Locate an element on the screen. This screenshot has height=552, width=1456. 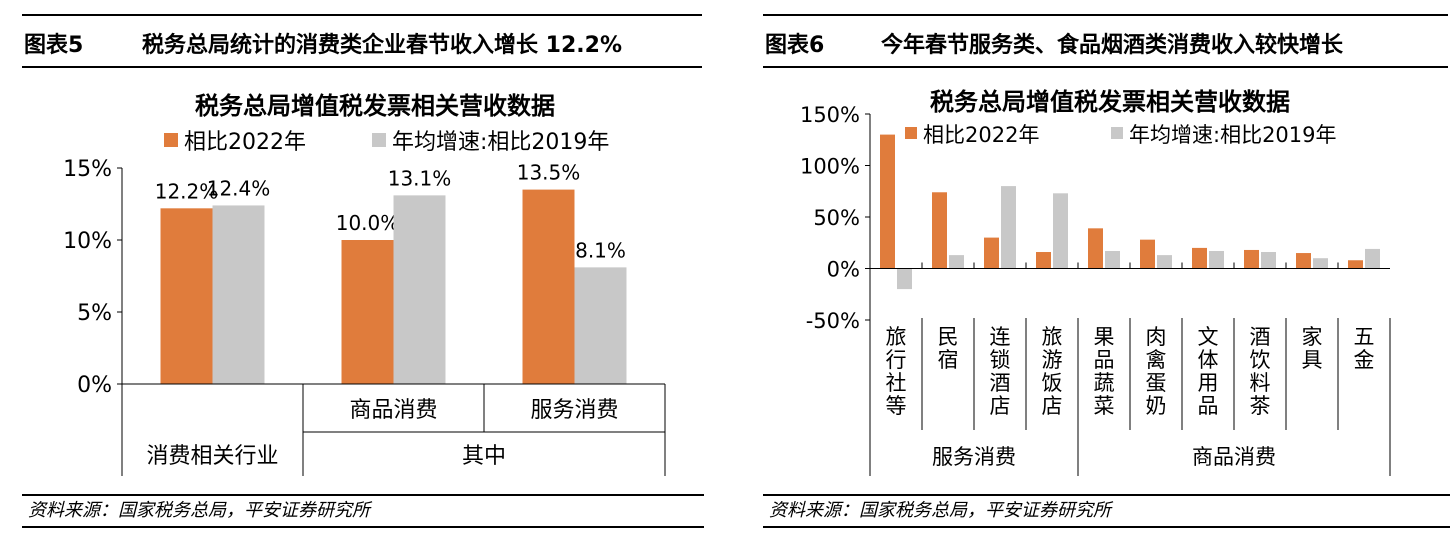
figure-6-title: 今年春节服务类、食品烟酒类消费收入较快增长 is located at coordinates (1112, 45).